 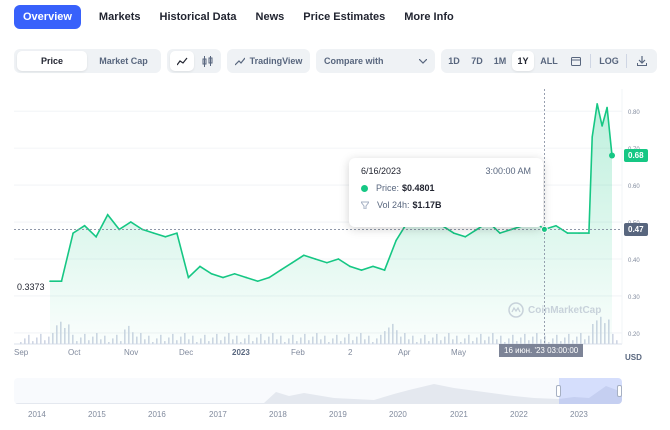 I want to click on price-dot-icon, so click(x=364, y=188).